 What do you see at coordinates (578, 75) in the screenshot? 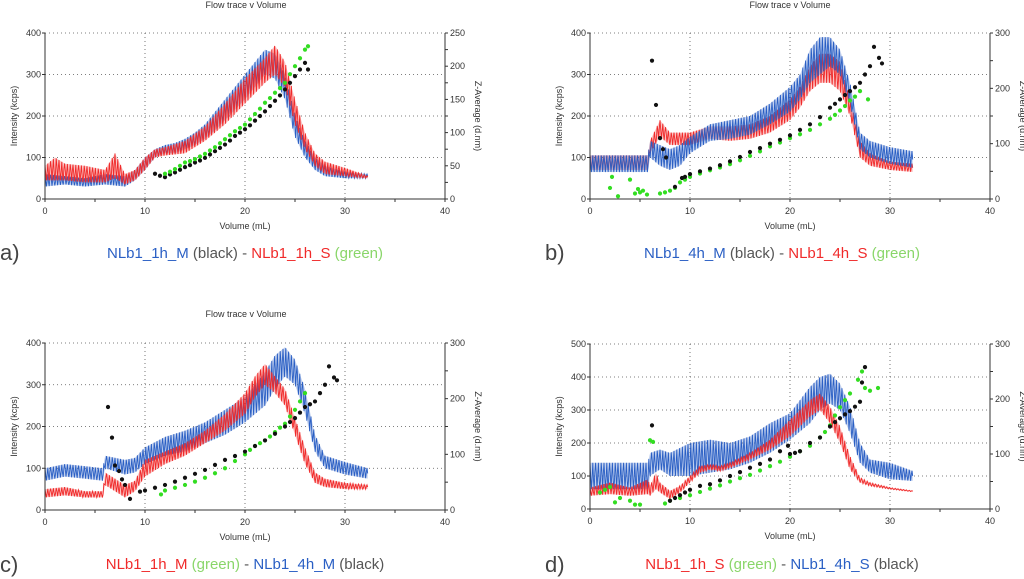
I see `y-tick-label: 300` at bounding box center [578, 75].